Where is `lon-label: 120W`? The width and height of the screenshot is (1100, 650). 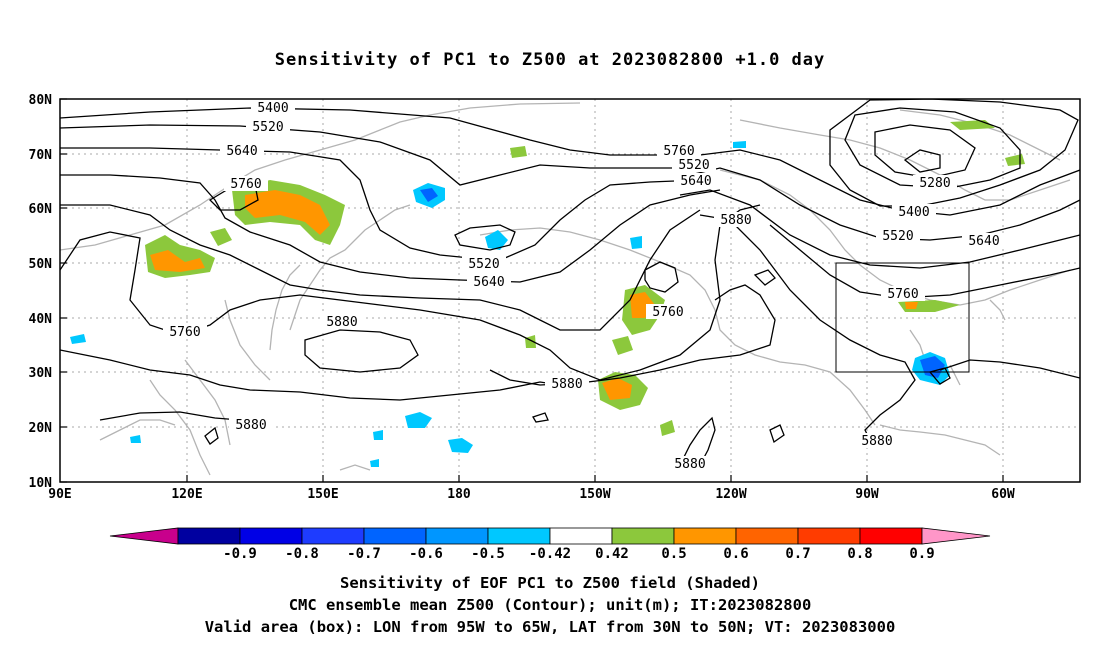 lon-label: 120W is located at coordinates (730, 494).